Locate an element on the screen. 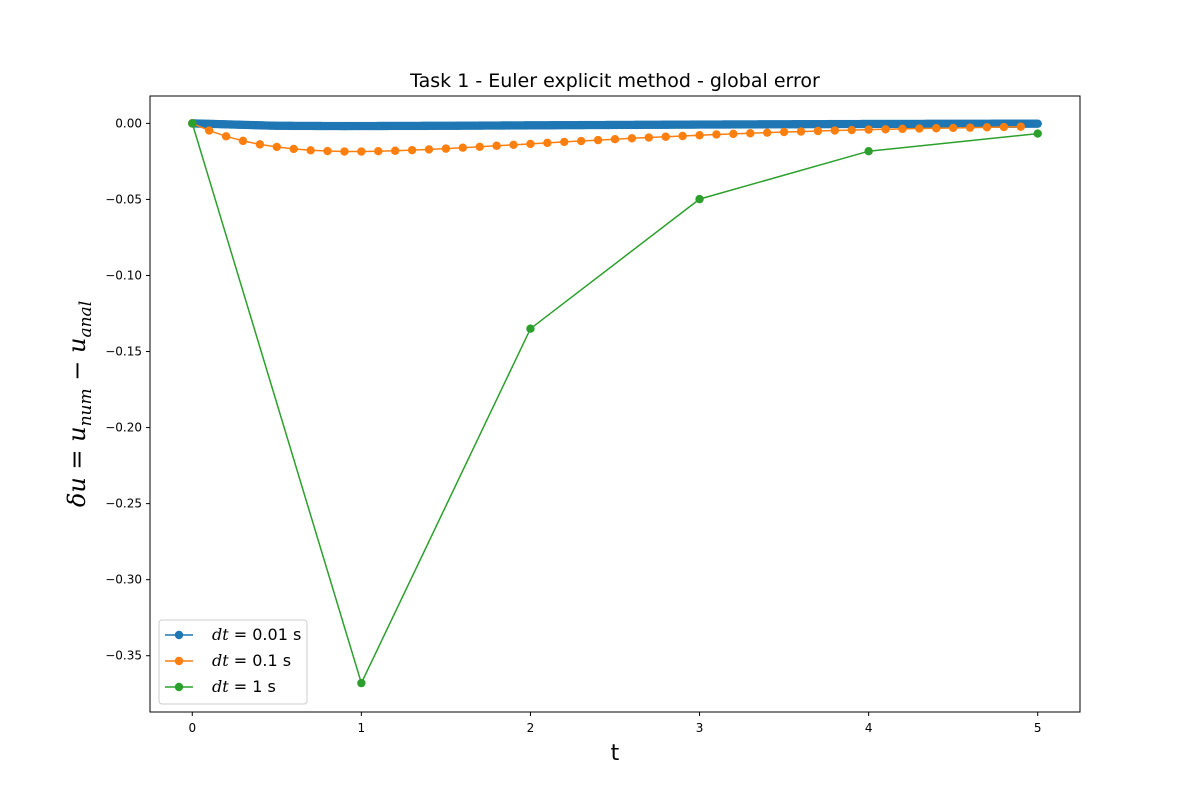  y-tick-label: −0.20 is located at coordinates (123, 428).